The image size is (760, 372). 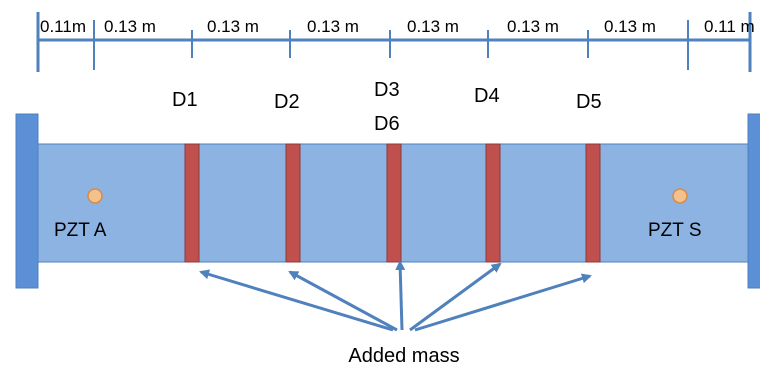 I want to click on added-mass-caption: Added mass, so click(x=403, y=356).